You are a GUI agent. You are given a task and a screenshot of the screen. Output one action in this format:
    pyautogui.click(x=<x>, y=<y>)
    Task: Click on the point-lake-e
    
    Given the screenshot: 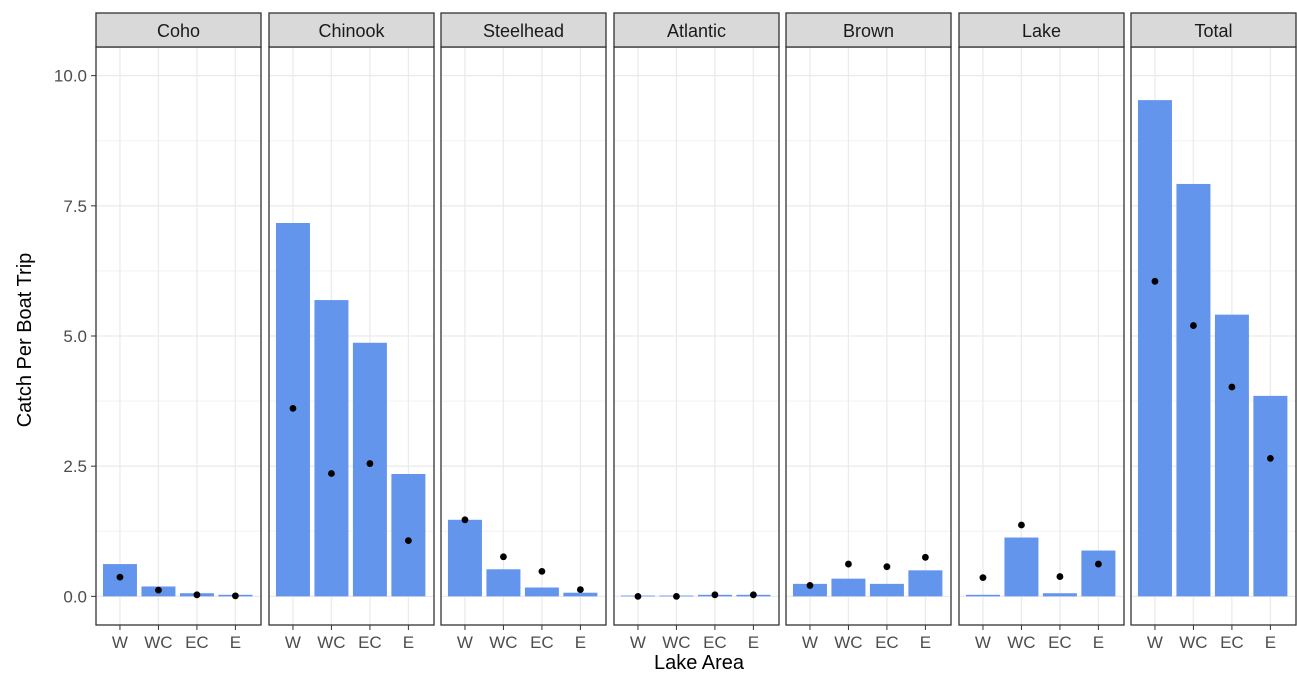 What is the action you would take?
    pyautogui.click(x=1098, y=564)
    